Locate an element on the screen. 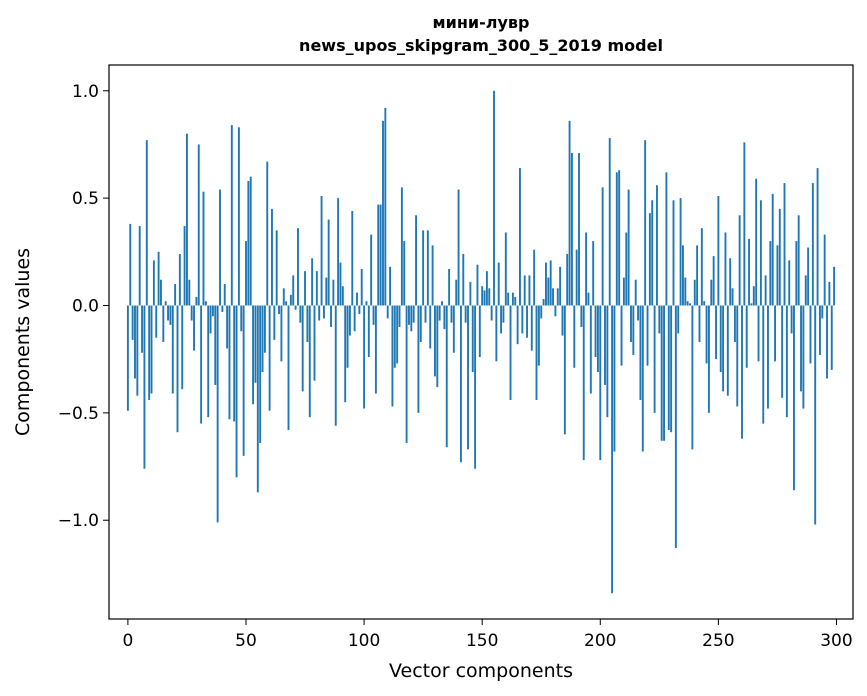  y-tick-label: 1.0 is located at coordinates (85, 92).